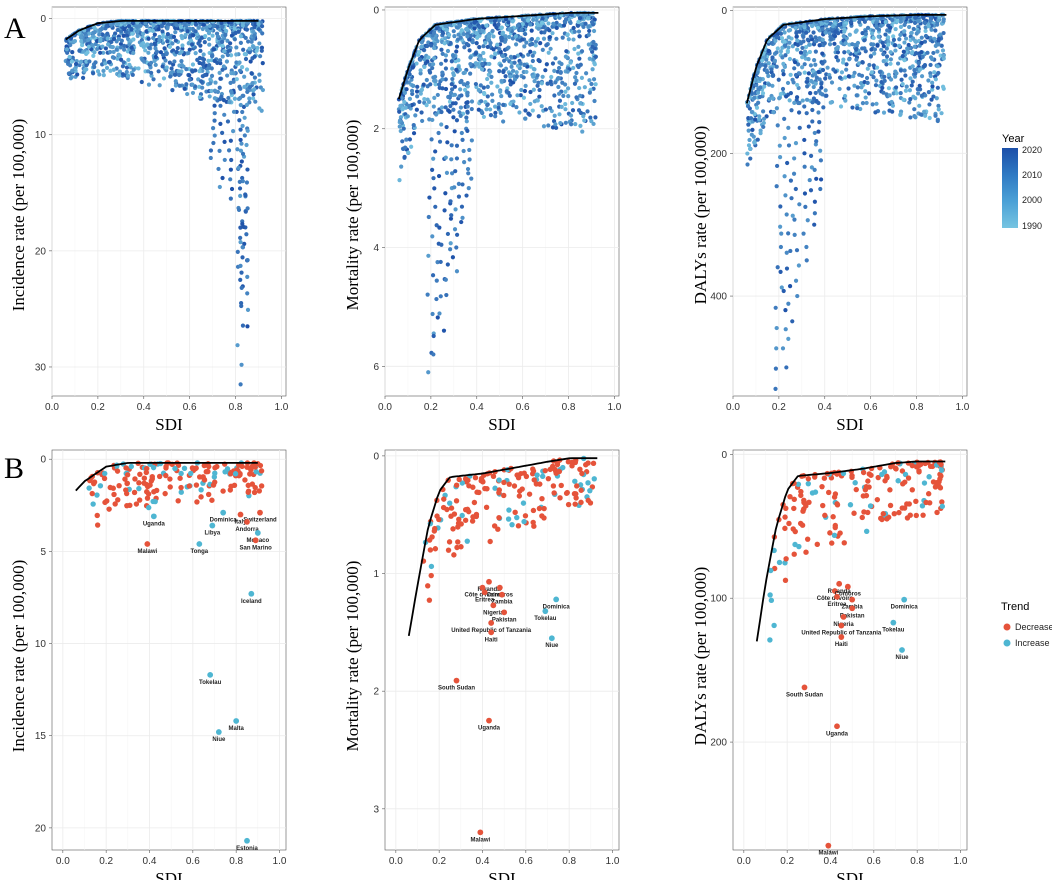  What do you see at coordinates (1032, 150) in the screenshot?
I see `year-label-2020: 2020` at bounding box center [1032, 150].